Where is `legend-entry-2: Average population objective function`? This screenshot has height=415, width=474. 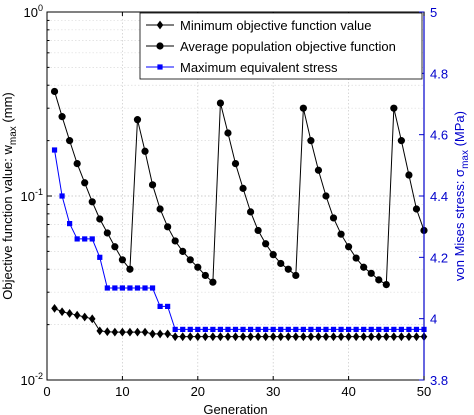
legend-entry-2: Average population objective function is located at coordinates (288, 46).